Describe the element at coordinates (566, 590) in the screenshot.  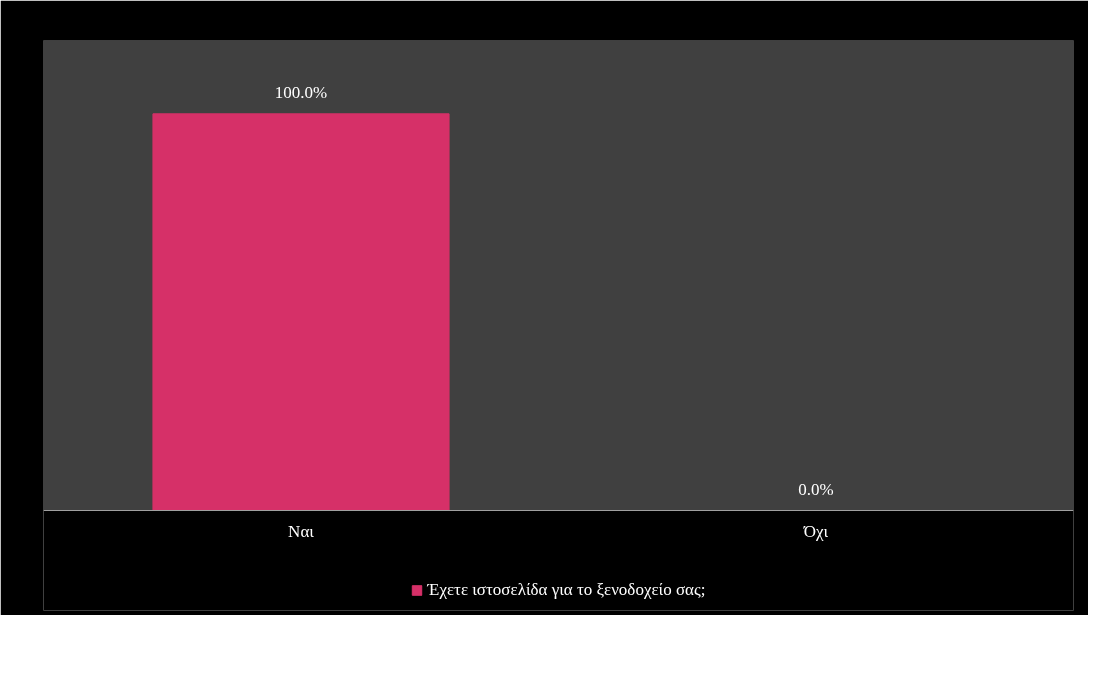
I see `legend-label: Έχετε ιστοσελίδα για το ξενοδοχείο σας;` at that location.